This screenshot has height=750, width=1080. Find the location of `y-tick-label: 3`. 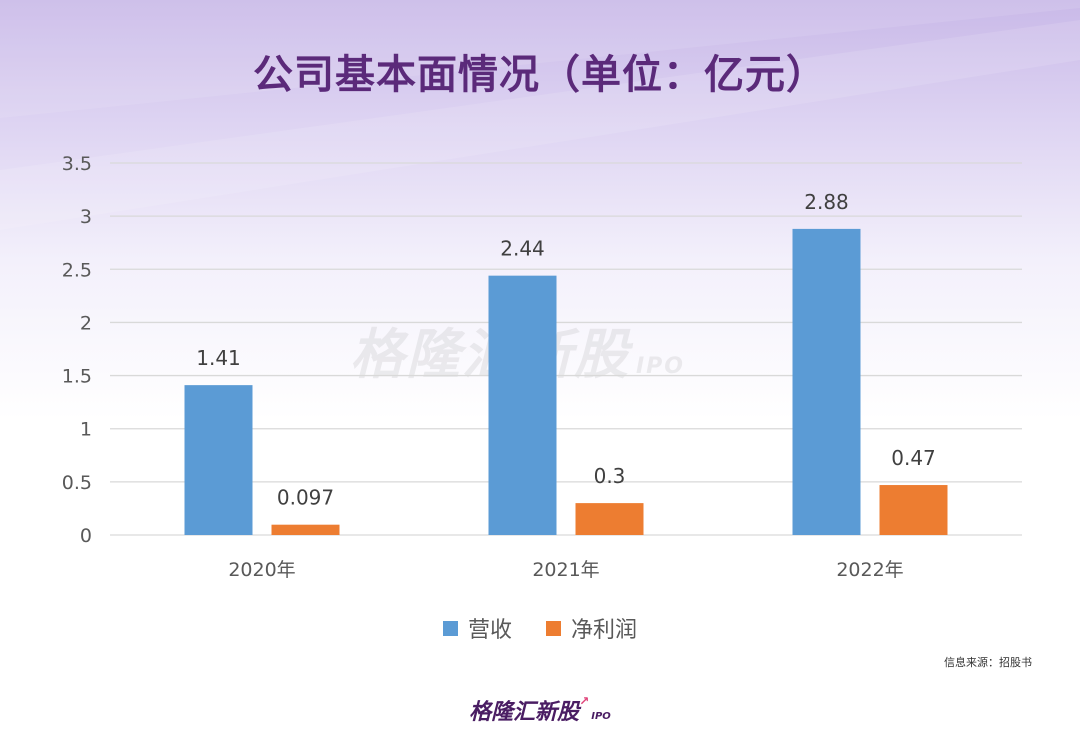

y-tick-label: 3 is located at coordinates (86, 217).